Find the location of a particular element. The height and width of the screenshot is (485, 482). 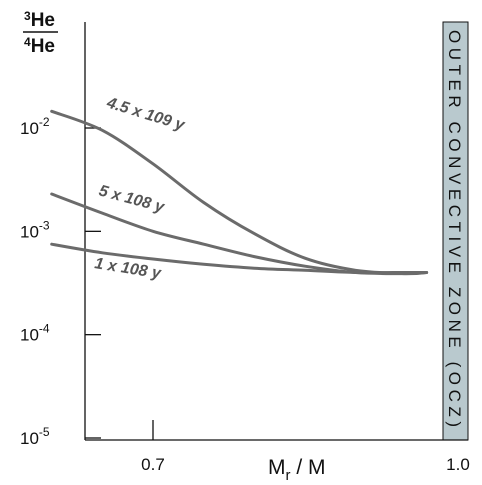

ocz-shaded-region is located at coordinates (455, 231).